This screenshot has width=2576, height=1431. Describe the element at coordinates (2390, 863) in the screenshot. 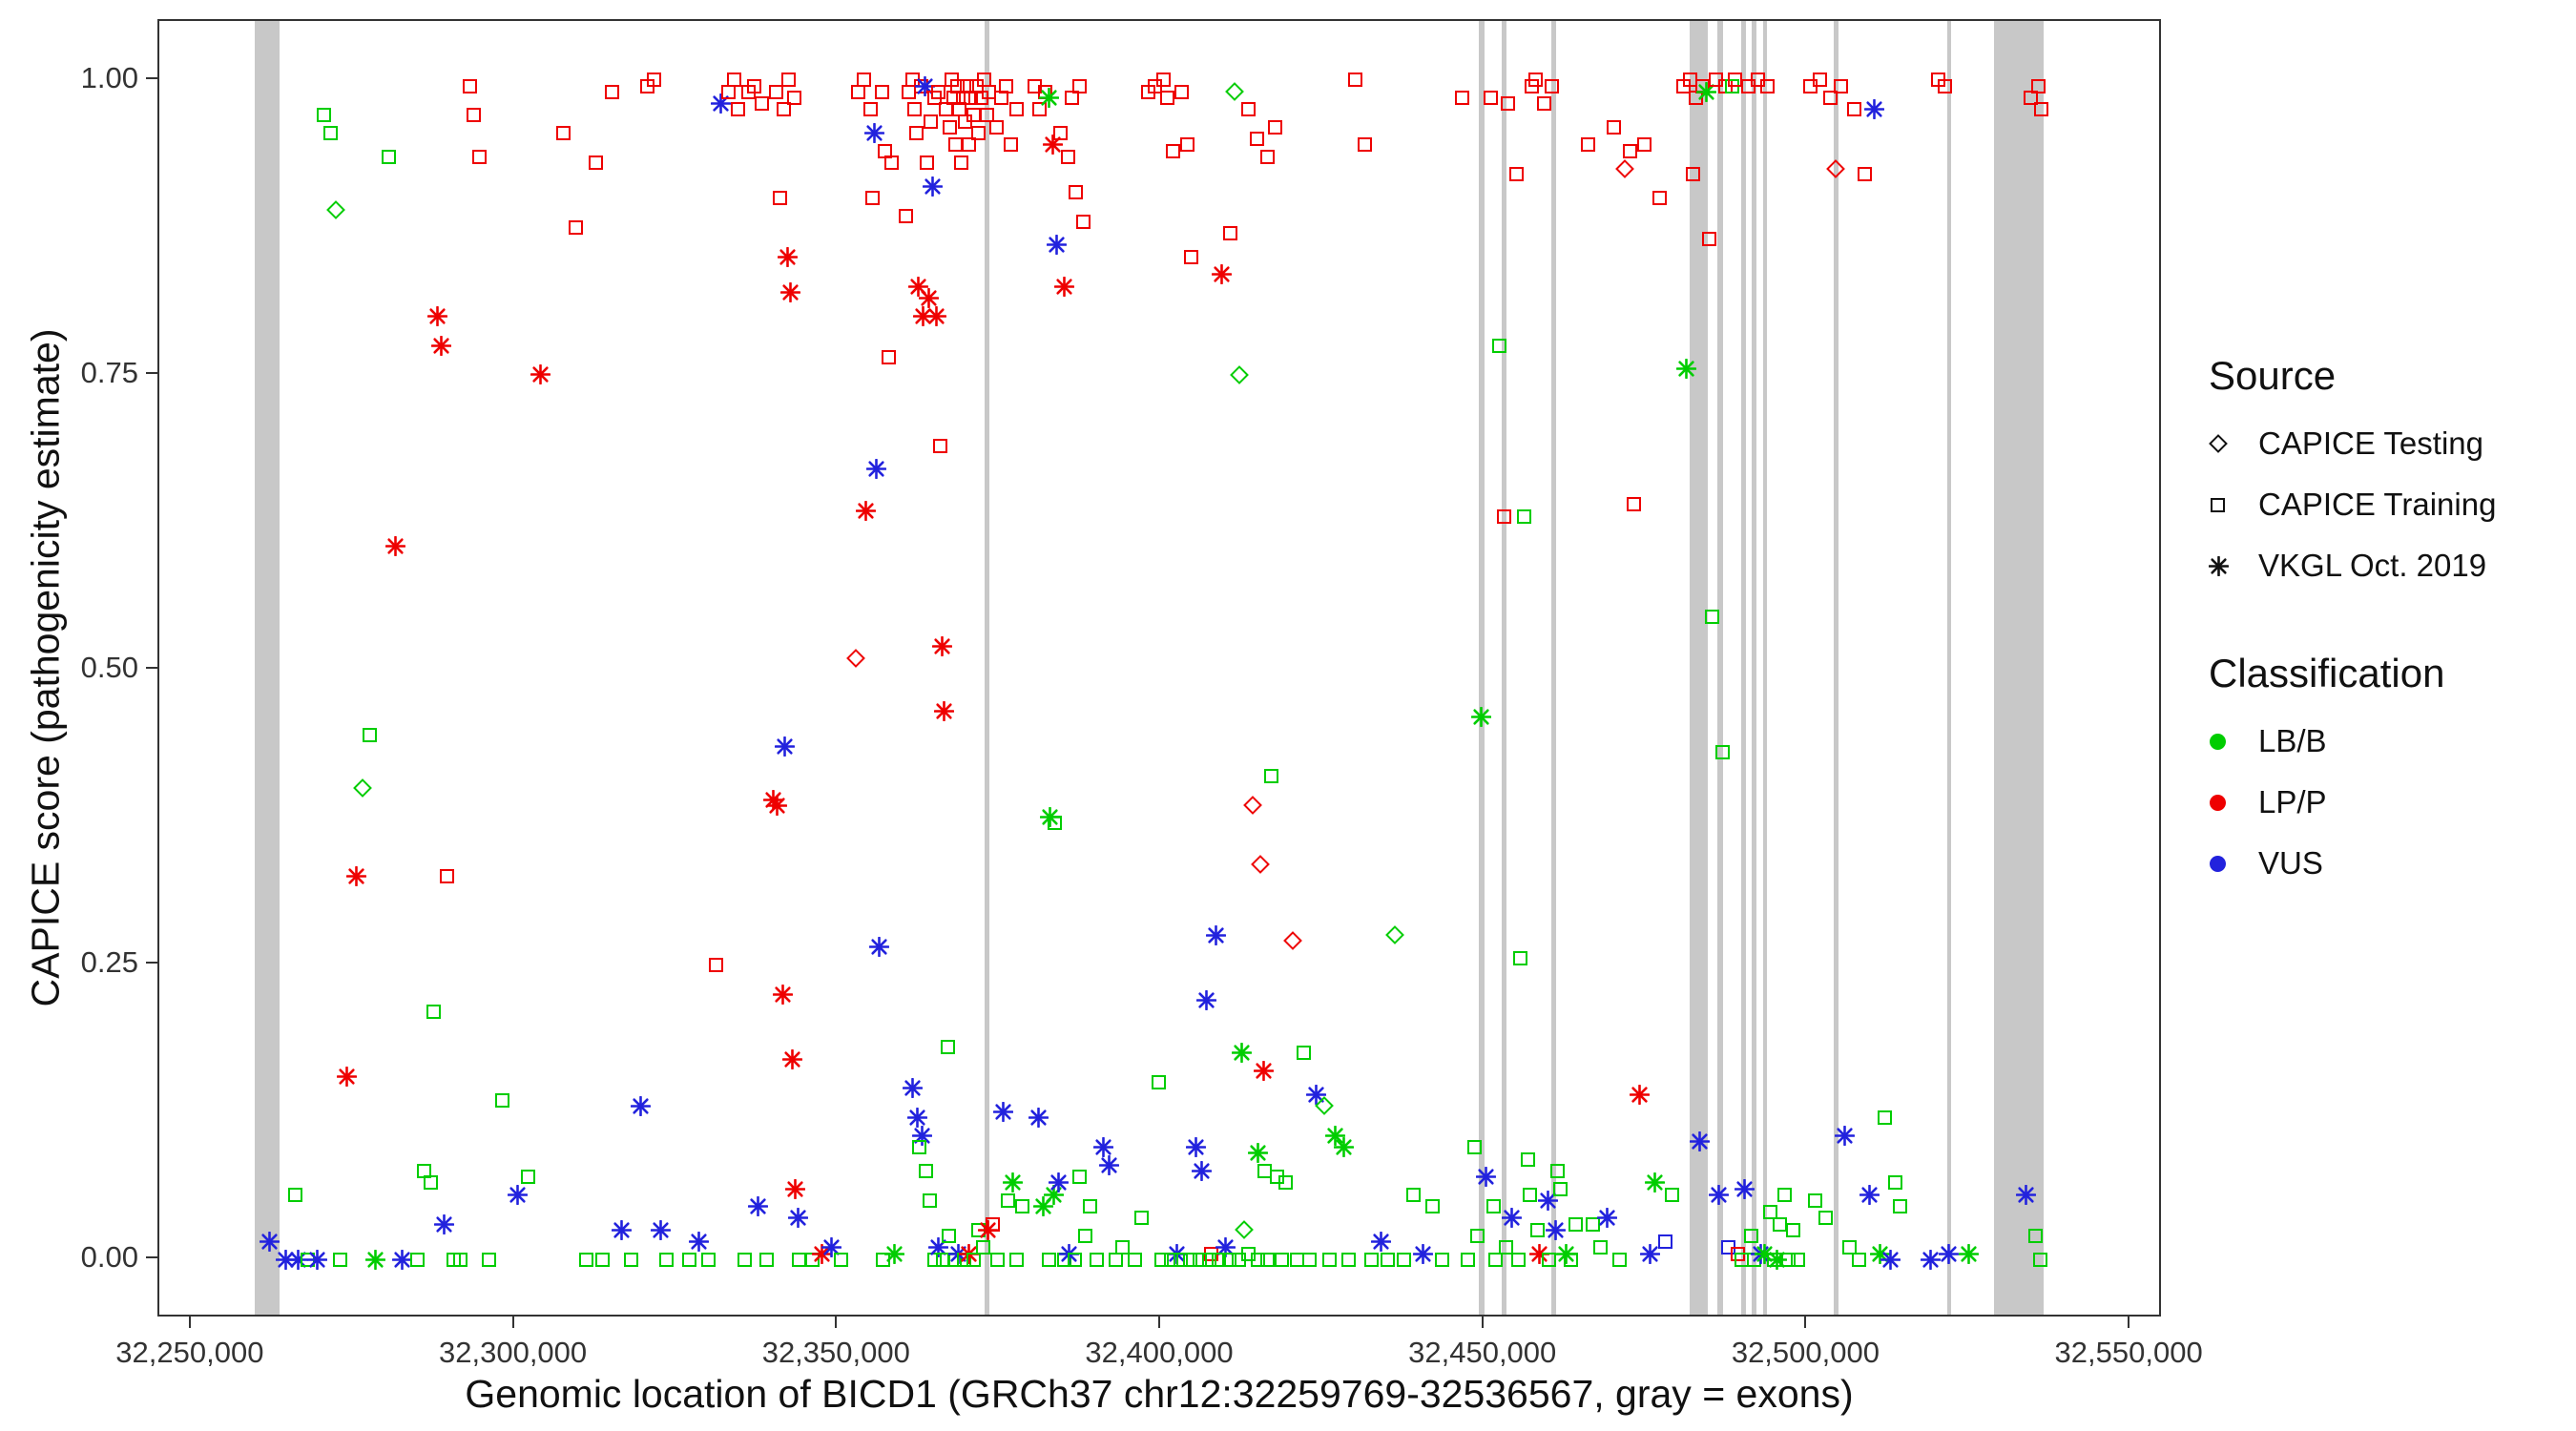

I see `legend-item-vus: VUS` at that location.